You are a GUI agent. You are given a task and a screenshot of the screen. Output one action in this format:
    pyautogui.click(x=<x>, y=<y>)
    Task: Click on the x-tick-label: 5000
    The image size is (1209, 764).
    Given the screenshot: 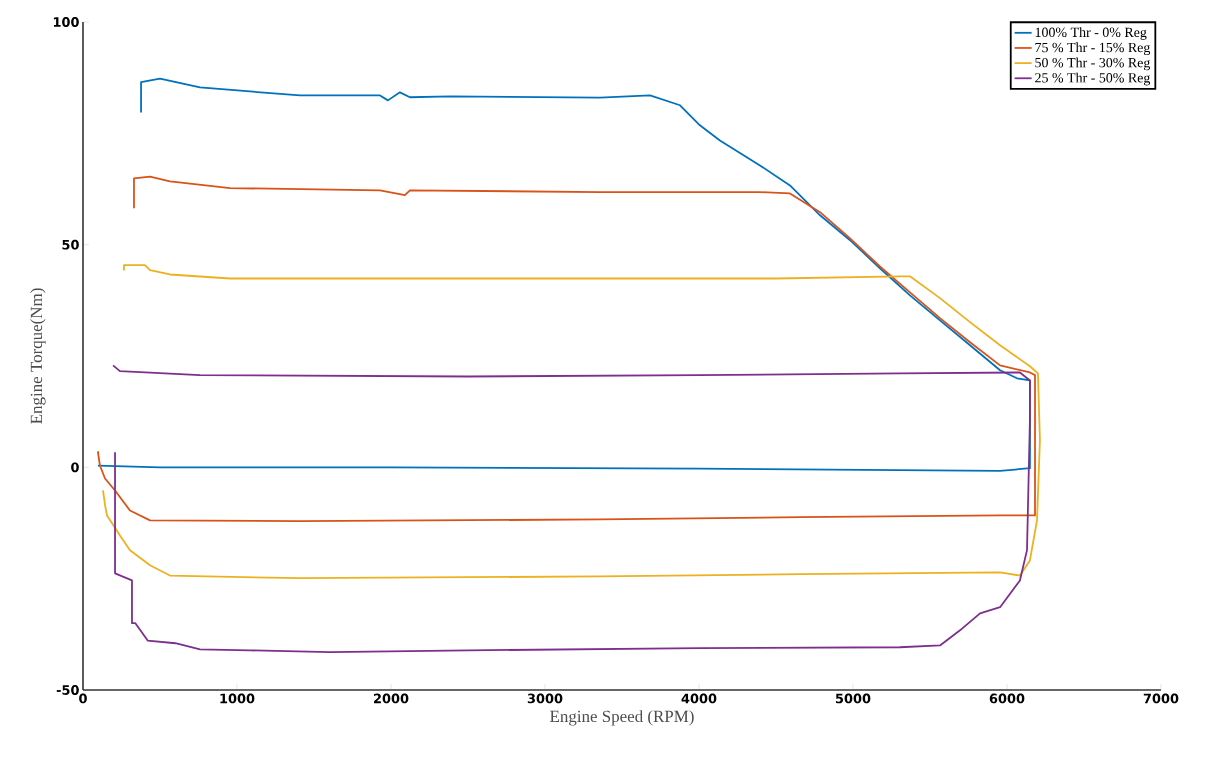 What is the action you would take?
    pyautogui.click(x=853, y=698)
    